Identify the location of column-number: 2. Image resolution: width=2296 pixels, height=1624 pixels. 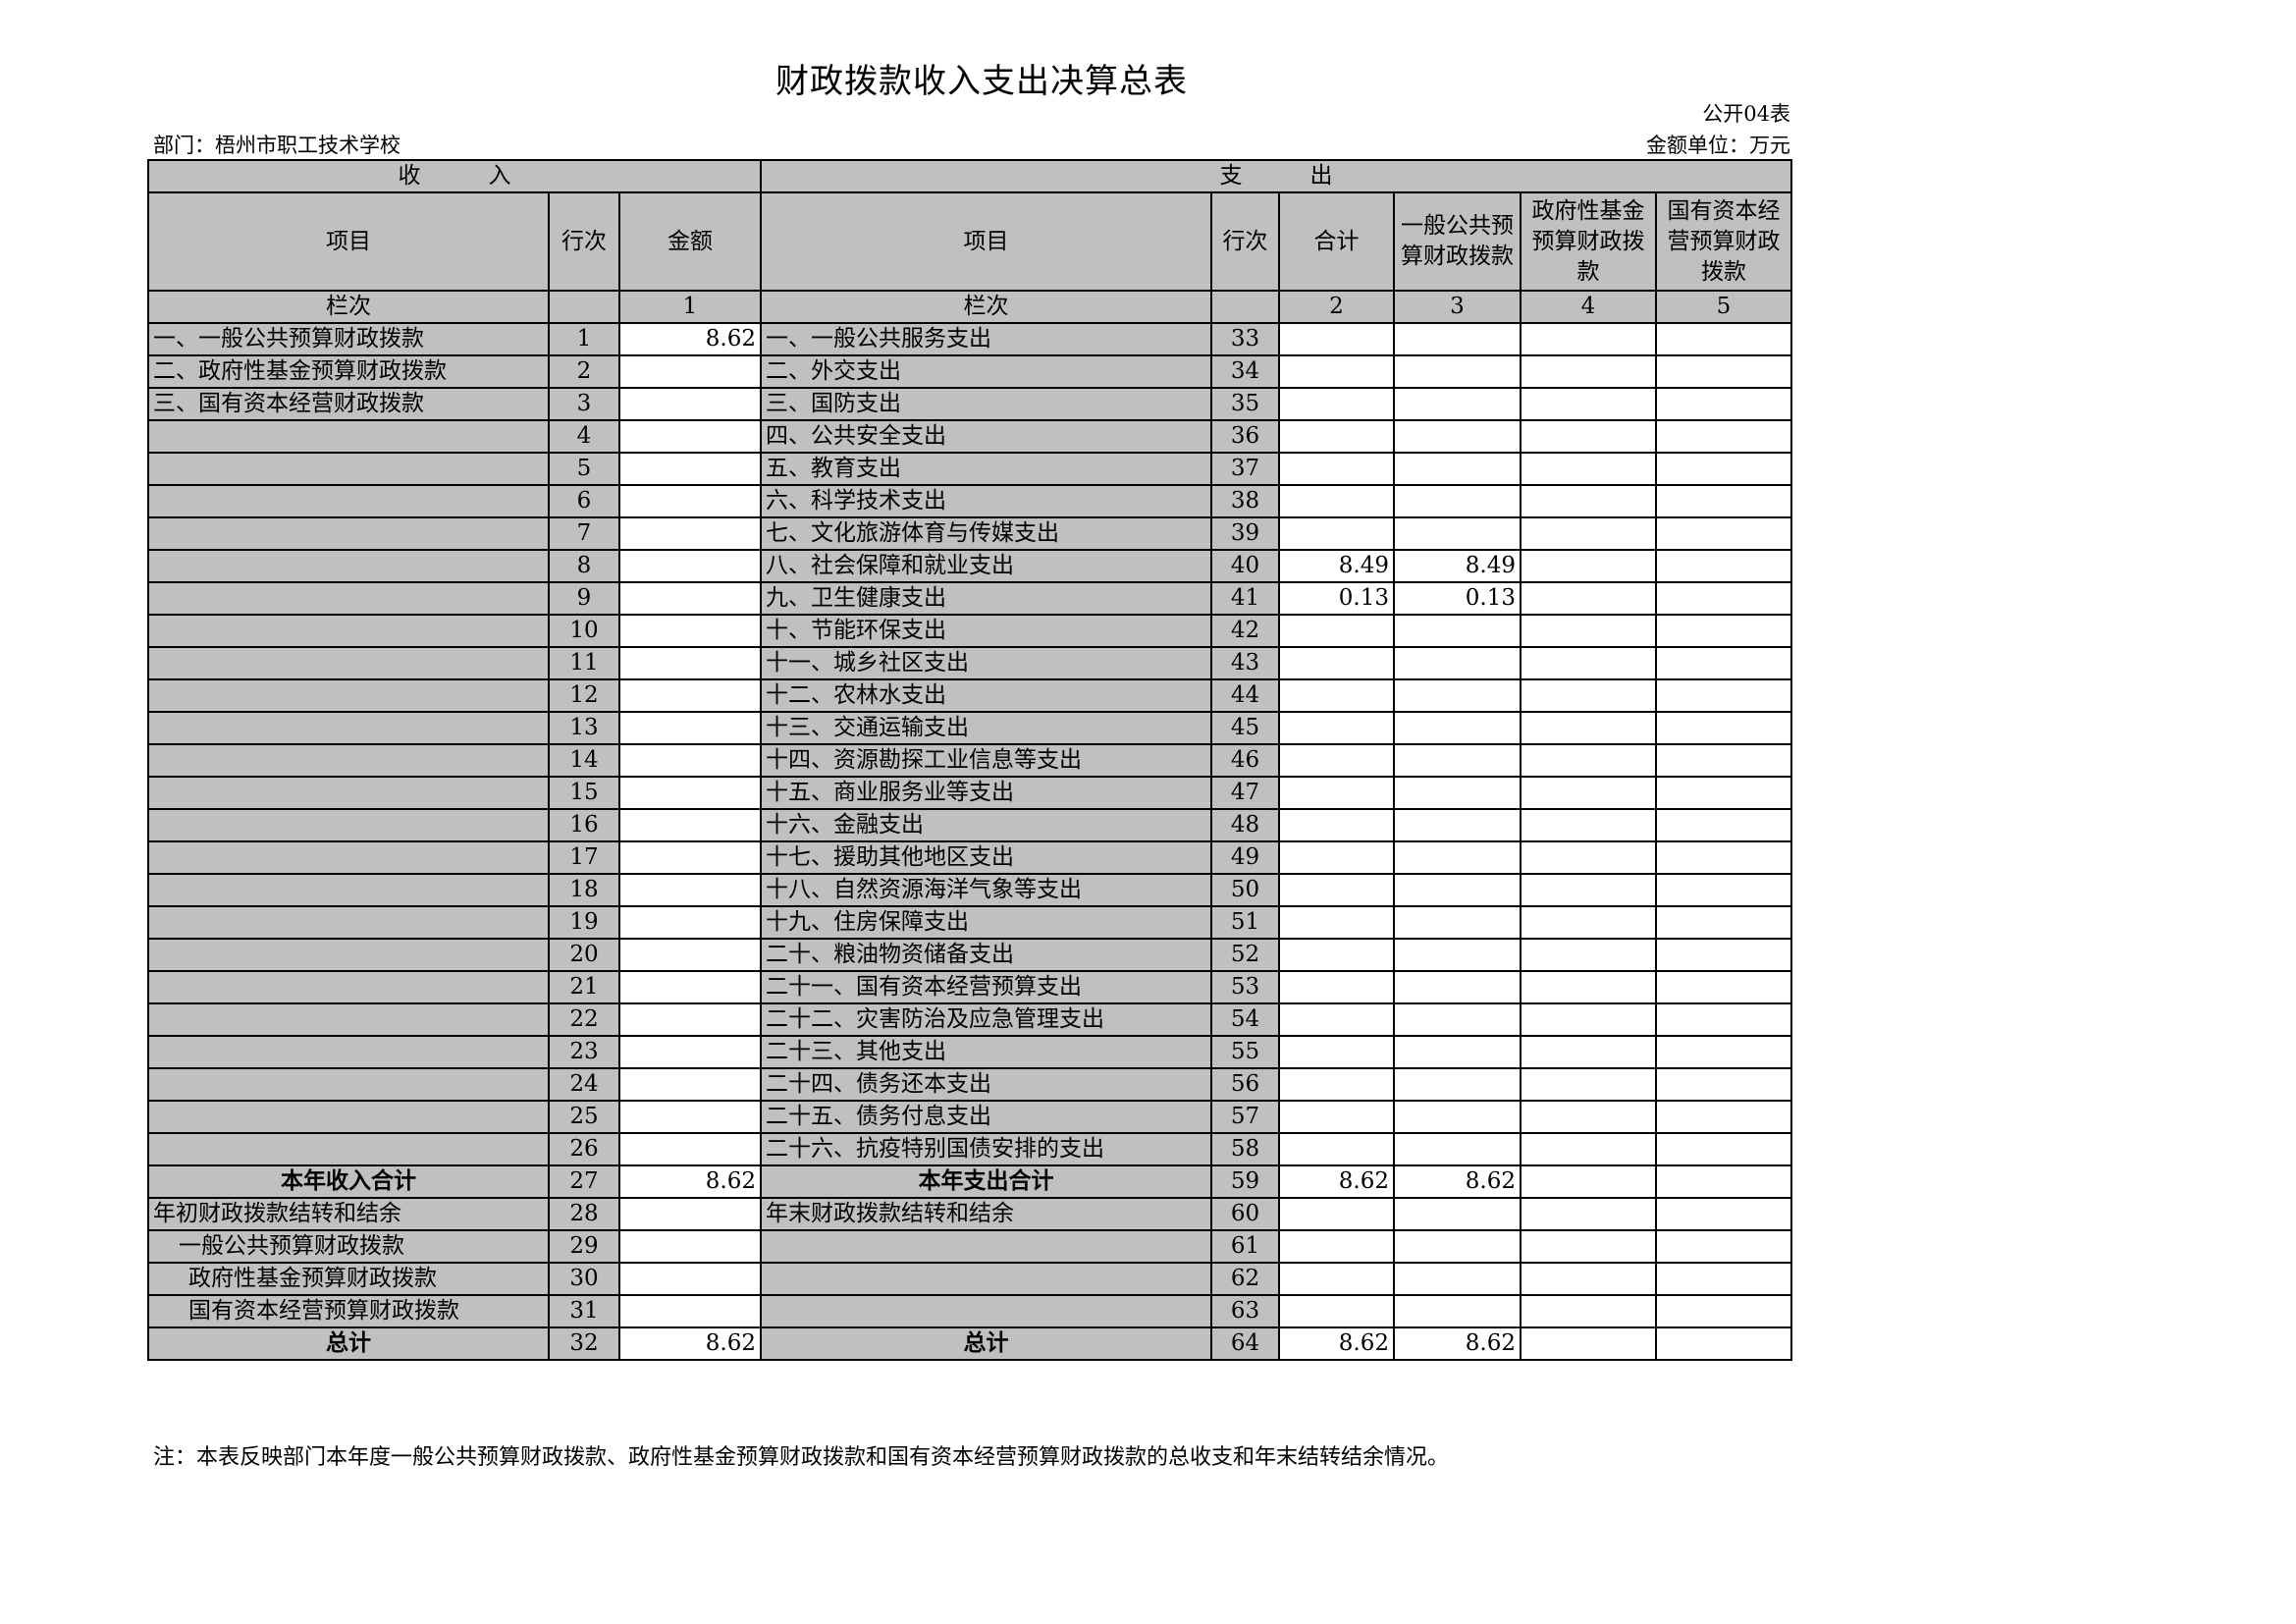
(1337, 307).